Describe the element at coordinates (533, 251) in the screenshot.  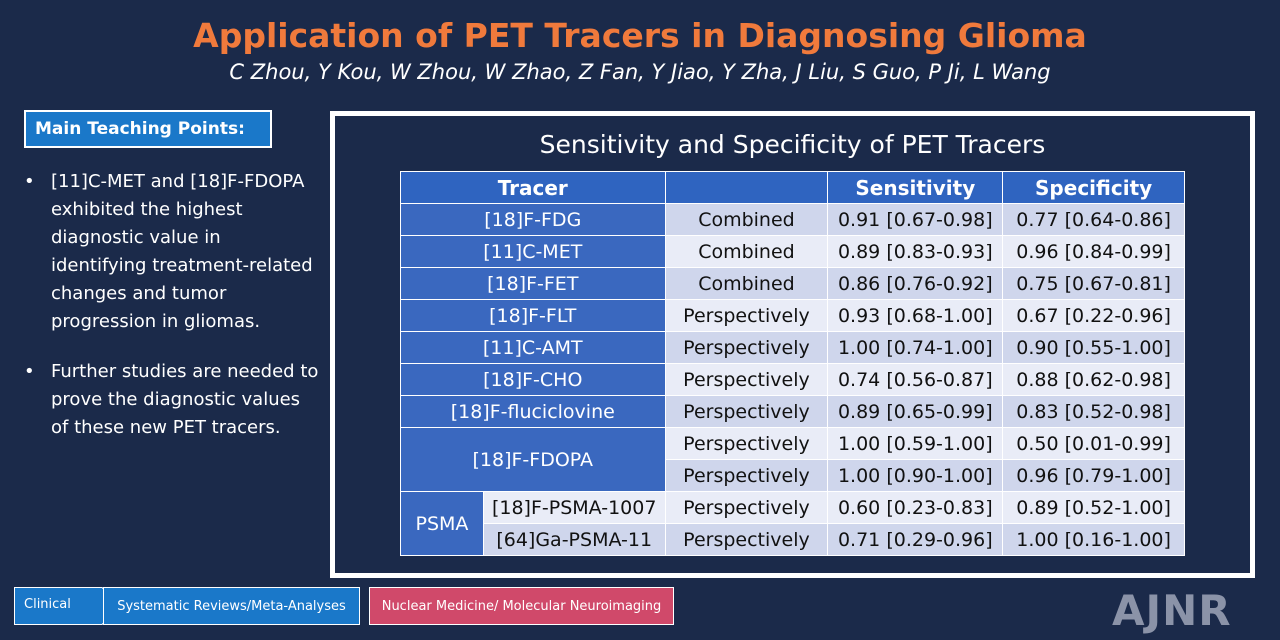
I see `tracer-cell: [11]C-MET` at that location.